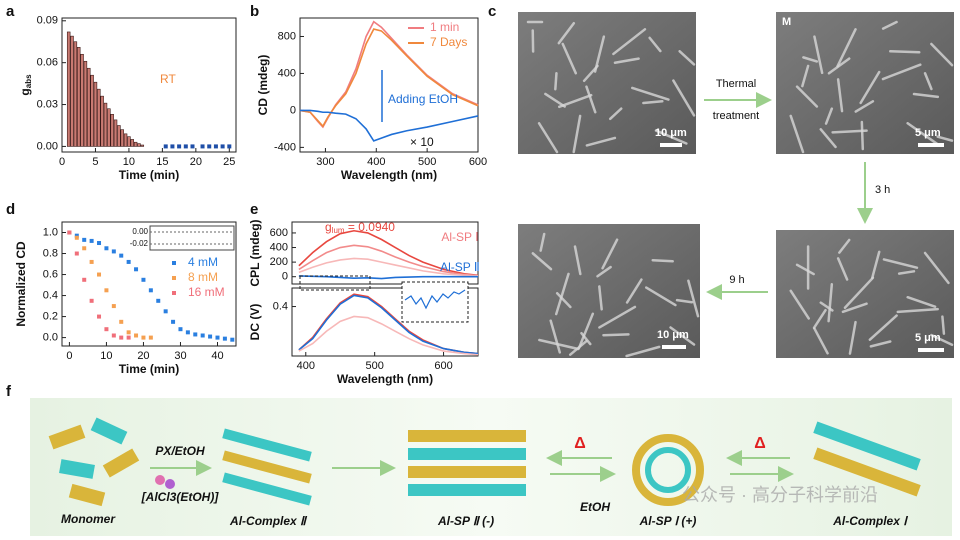  What do you see at coordinates (671, 145) in the screenshot?
I see `scale-bar` at bounding box center [671, 145].